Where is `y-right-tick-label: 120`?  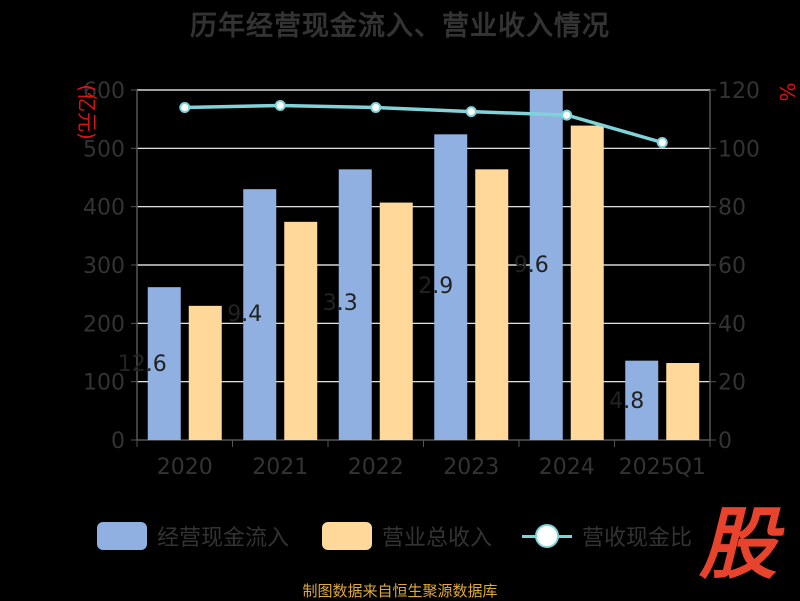
y-right-tick-label: 120 is located at coordinates (739, 91).